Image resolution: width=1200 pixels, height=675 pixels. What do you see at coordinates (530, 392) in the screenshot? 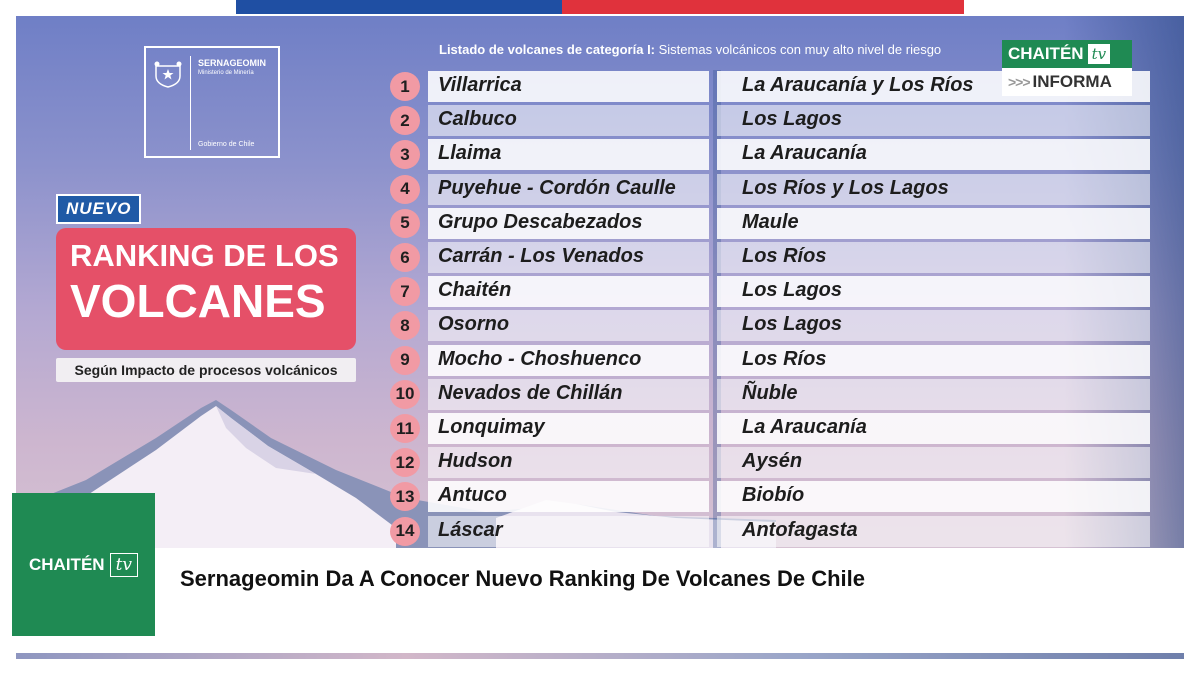
I see `volcano-name: Nevados de Chillán` at bounding box center [530, 392].